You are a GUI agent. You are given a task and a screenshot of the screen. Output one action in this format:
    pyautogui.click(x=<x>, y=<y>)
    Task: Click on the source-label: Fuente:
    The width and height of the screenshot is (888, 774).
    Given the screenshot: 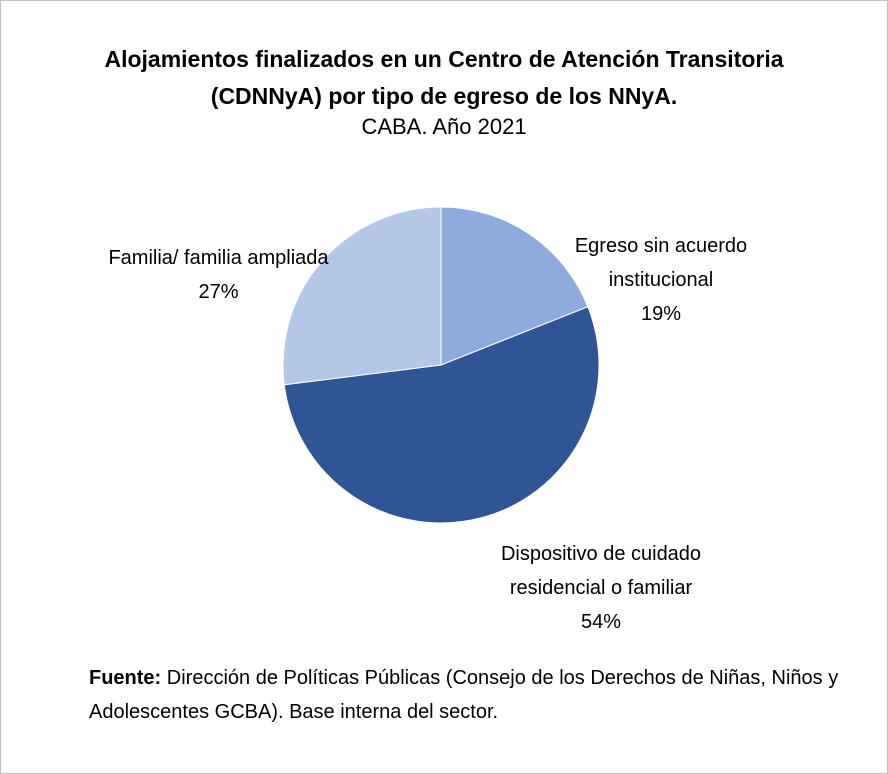 What is the action you would take?
    pyautogui.click(x=125, y=678)
    